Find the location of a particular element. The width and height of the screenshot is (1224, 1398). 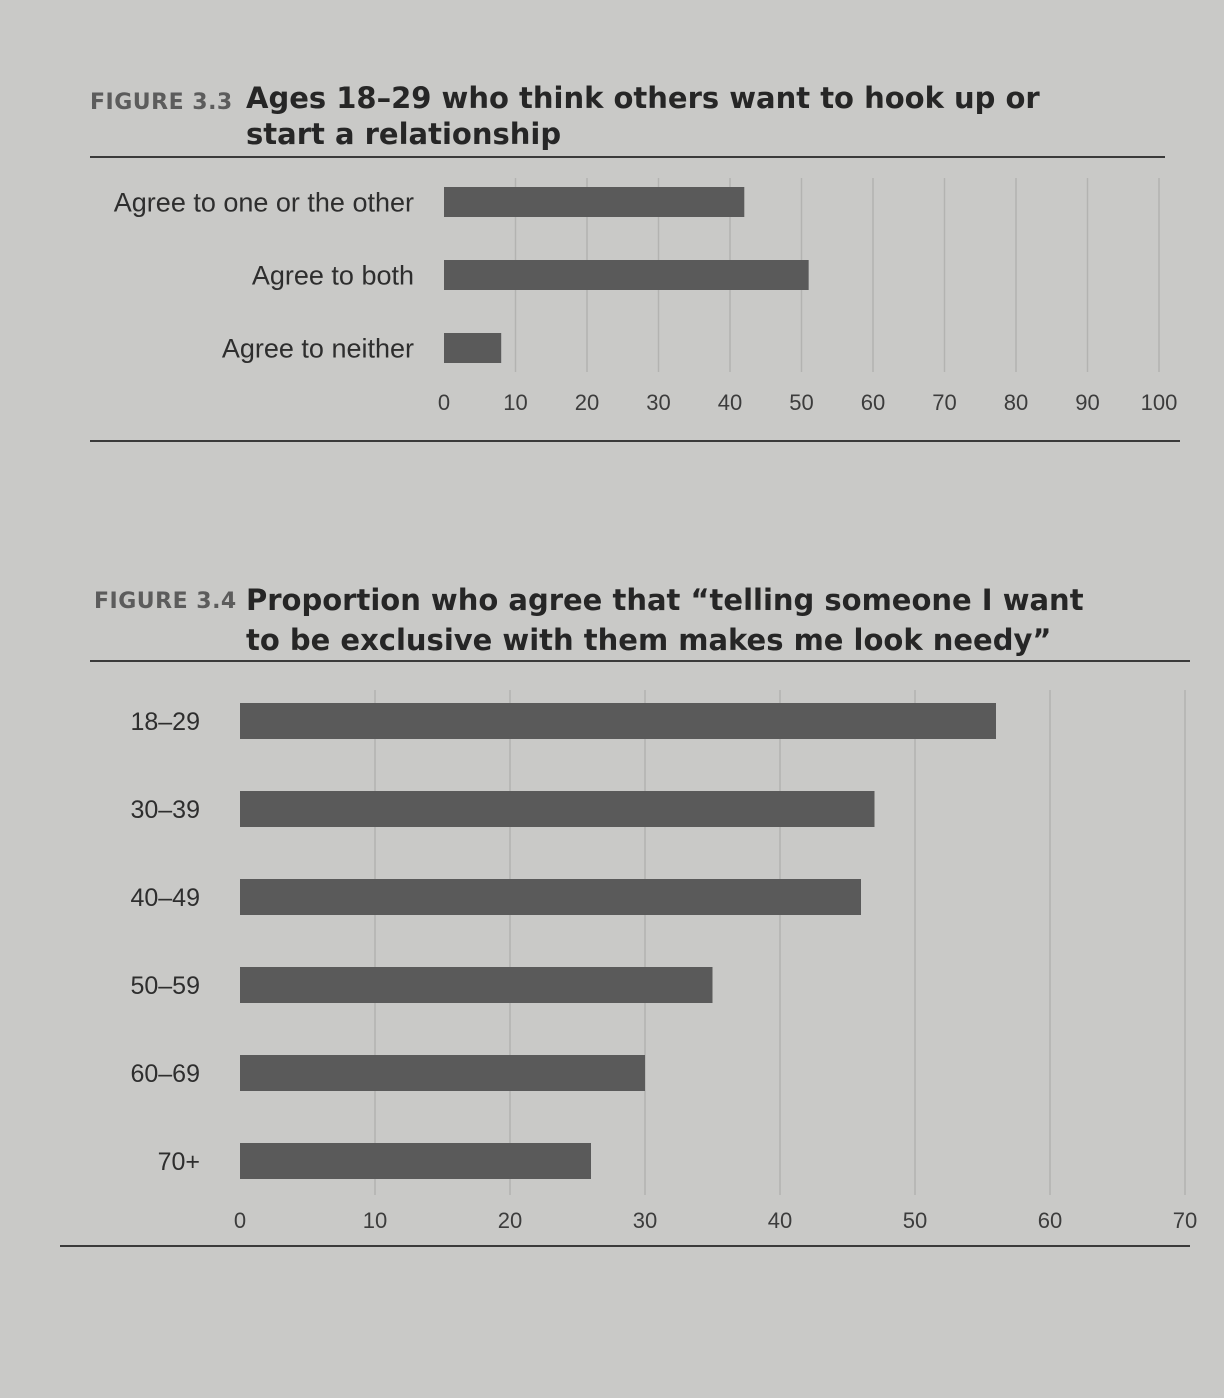

x-tick-label: 50 is located at coordinates (801, 402).